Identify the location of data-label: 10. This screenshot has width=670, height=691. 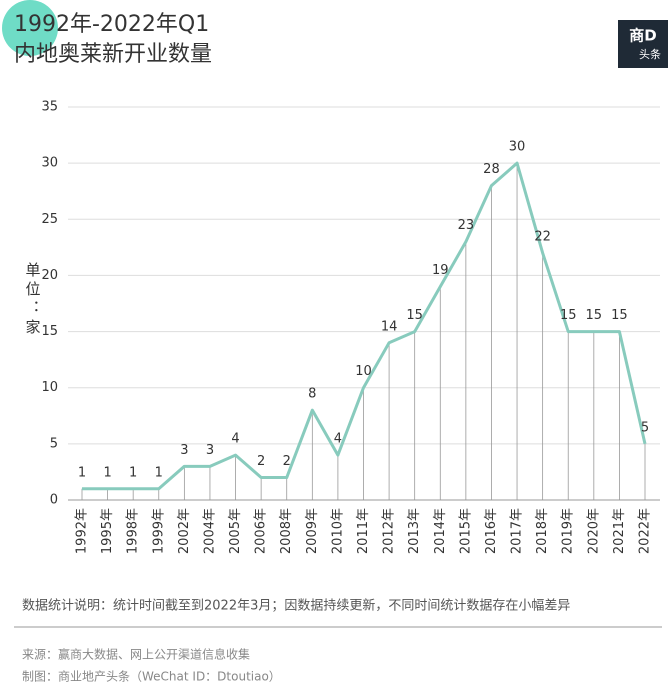
(363, 371).